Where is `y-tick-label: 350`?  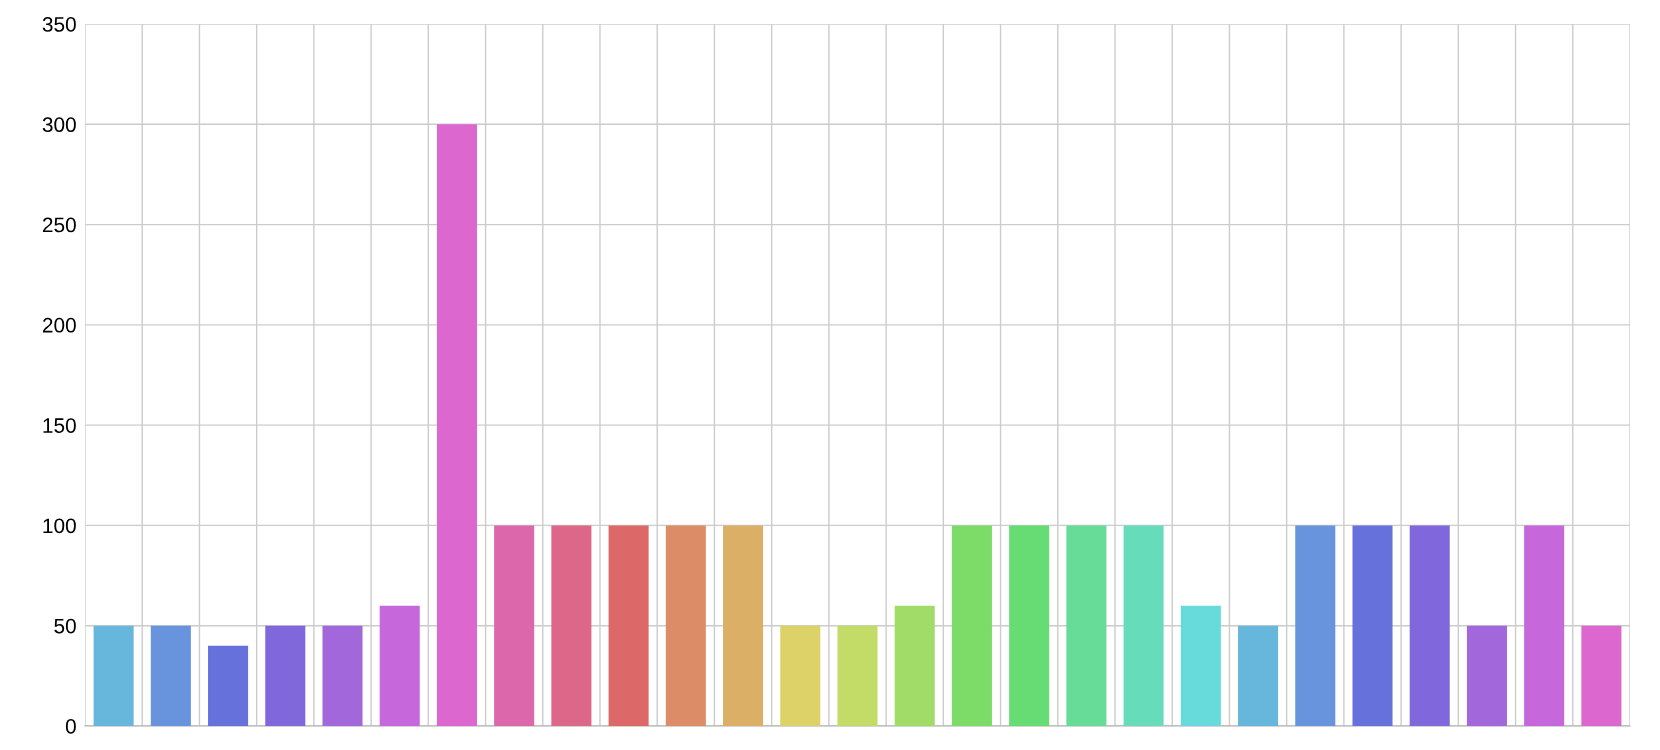 y-tick-label: 350 is located at coordinates (59, 24).